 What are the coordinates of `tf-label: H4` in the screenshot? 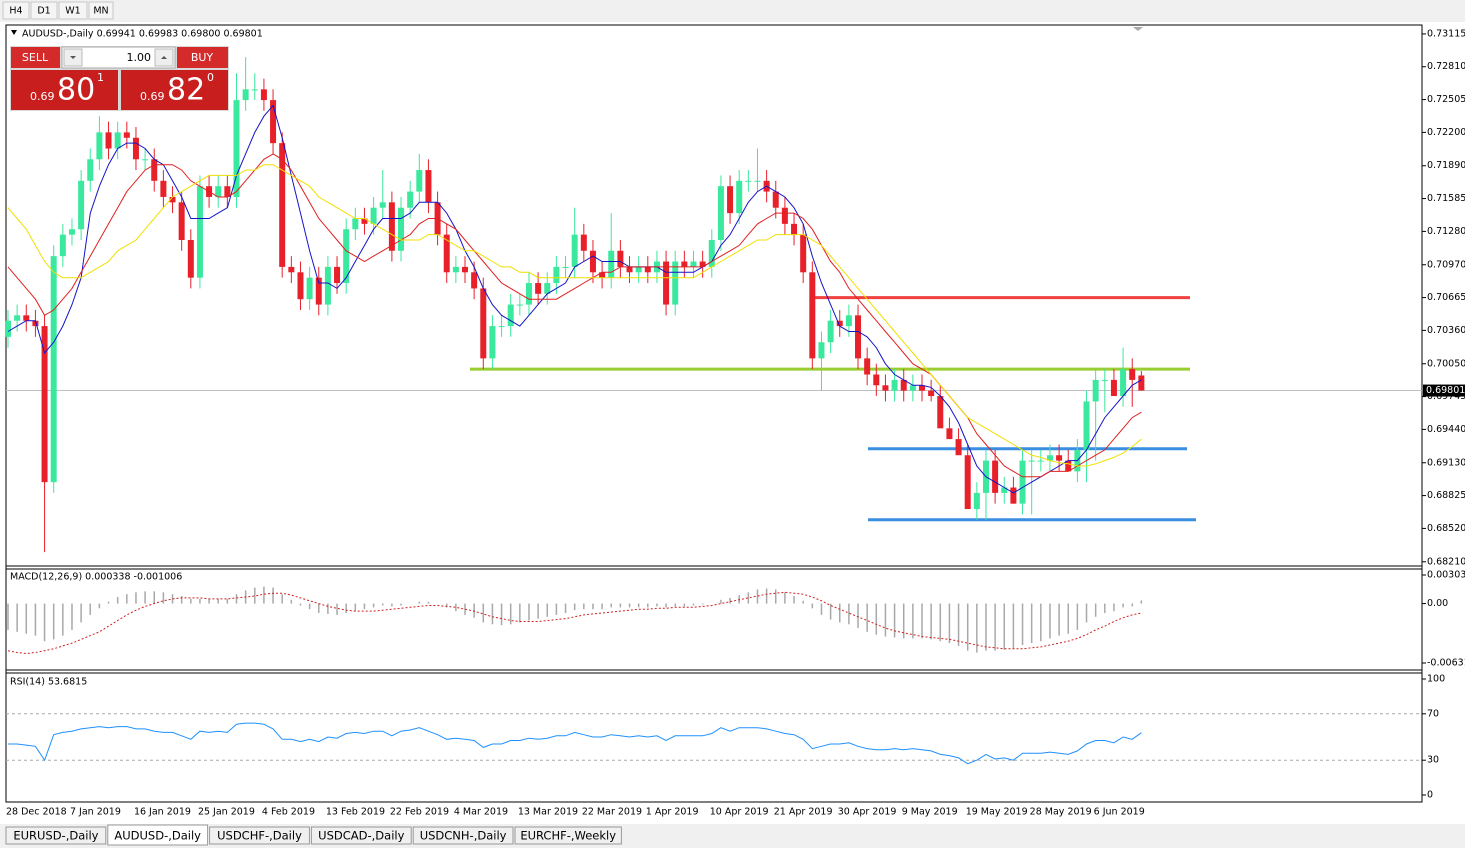 It's located at (15, 11).